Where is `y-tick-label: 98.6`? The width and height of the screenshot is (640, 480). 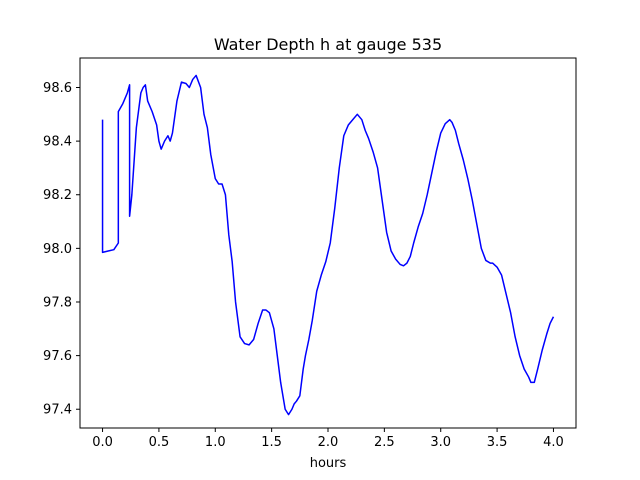
y-tick-label: 98.6 is located at coordinates (57, 88).